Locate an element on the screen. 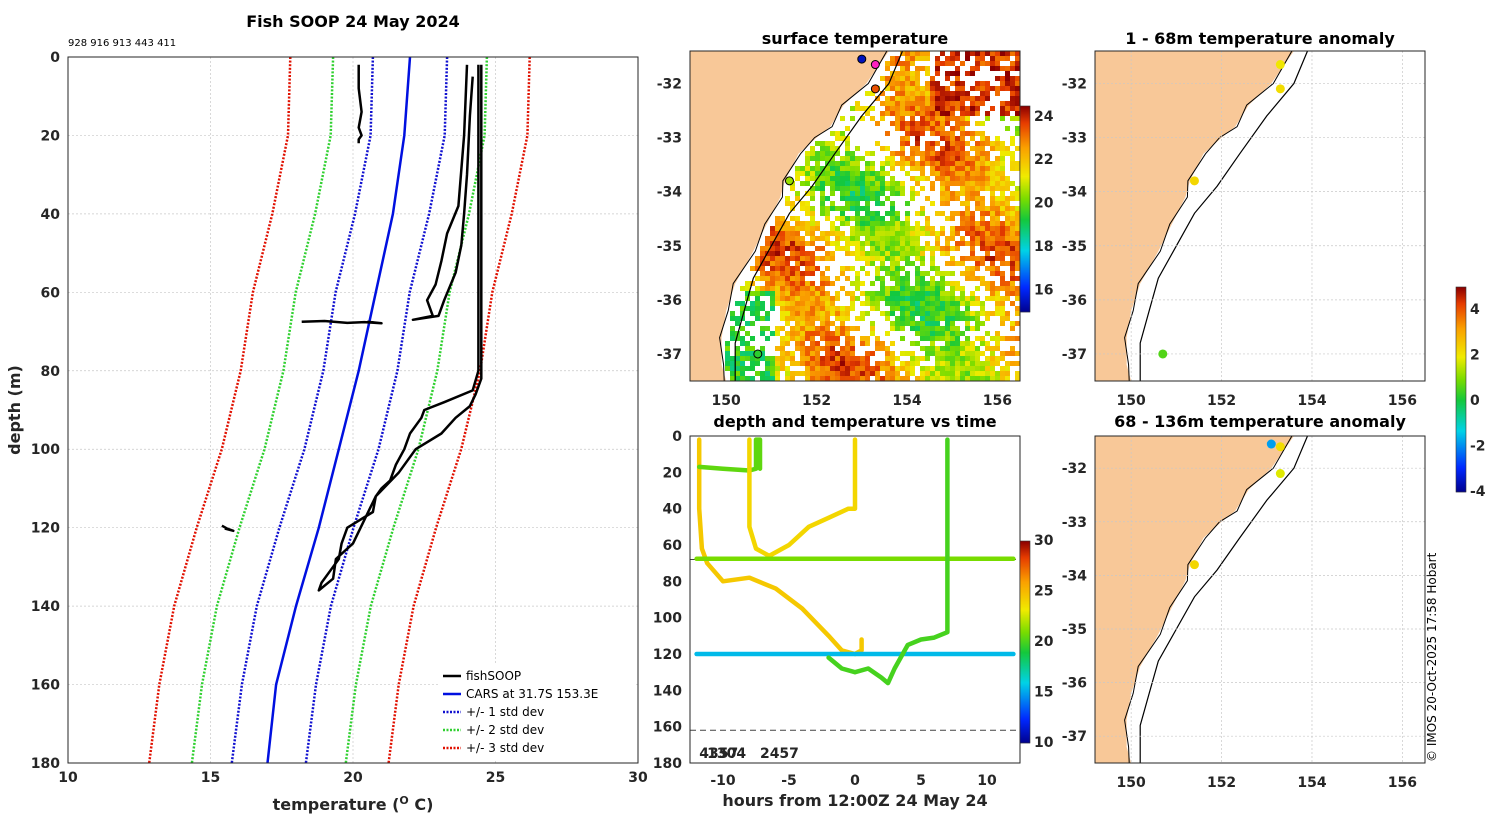  timeseries-colorbar-tick: 20 is located at coordinates (1044, 642).